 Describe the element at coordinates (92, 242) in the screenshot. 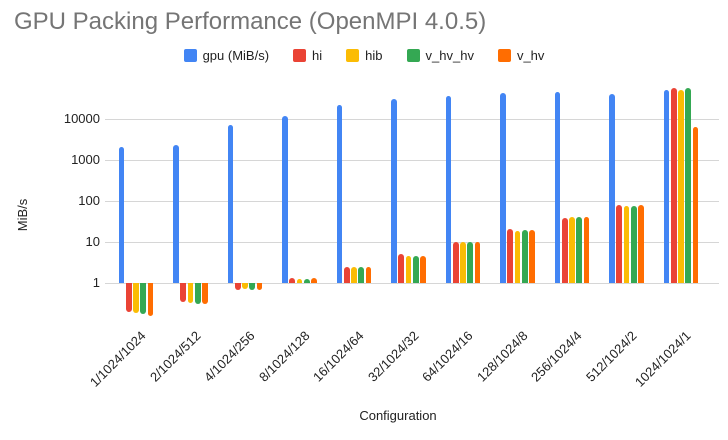

I see `y-tick-label: 10` at that location.